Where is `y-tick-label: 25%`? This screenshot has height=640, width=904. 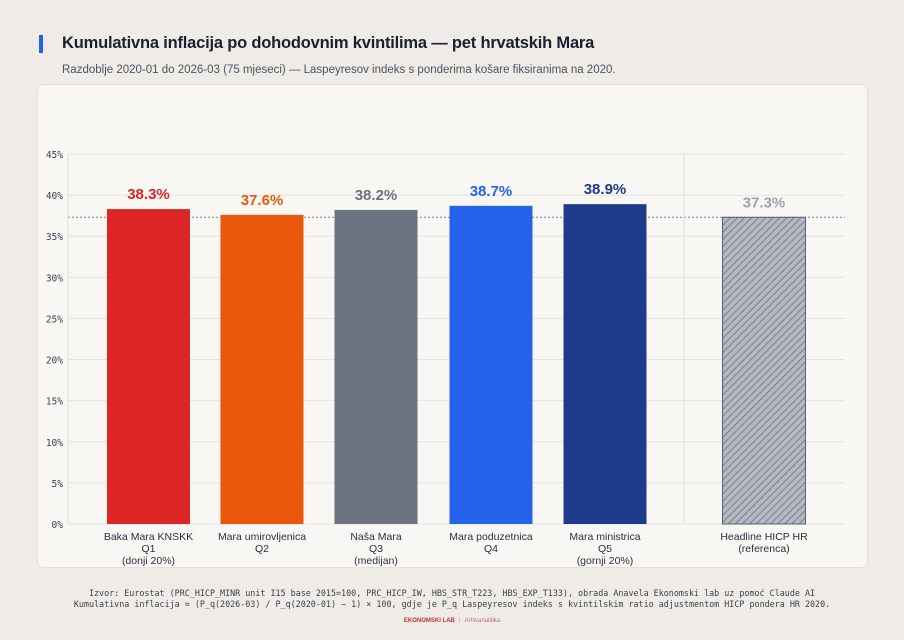 y-tick-label: 25% is located at coordinates (54, 319).